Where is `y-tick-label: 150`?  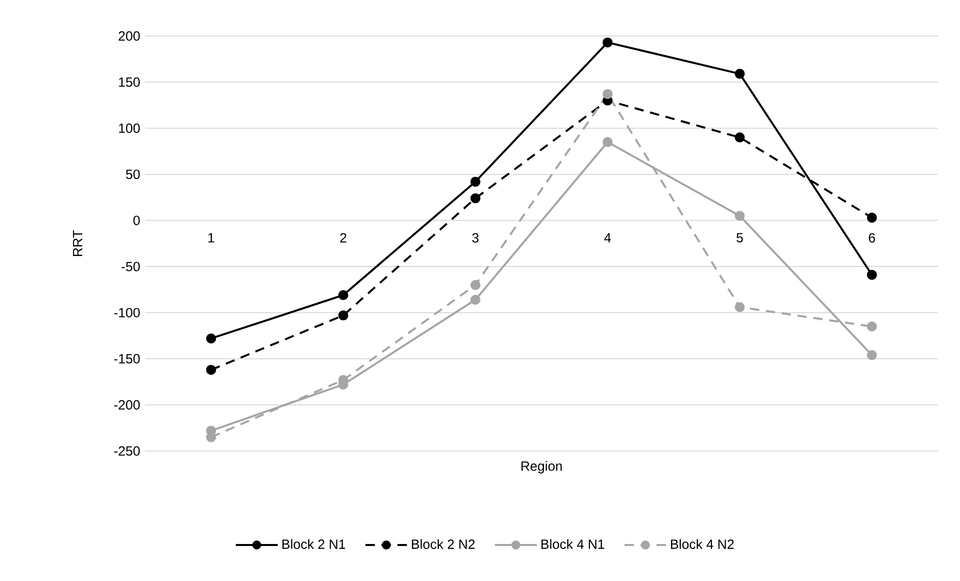
y-tick-label: 150 is located at coordinates (129, 82).